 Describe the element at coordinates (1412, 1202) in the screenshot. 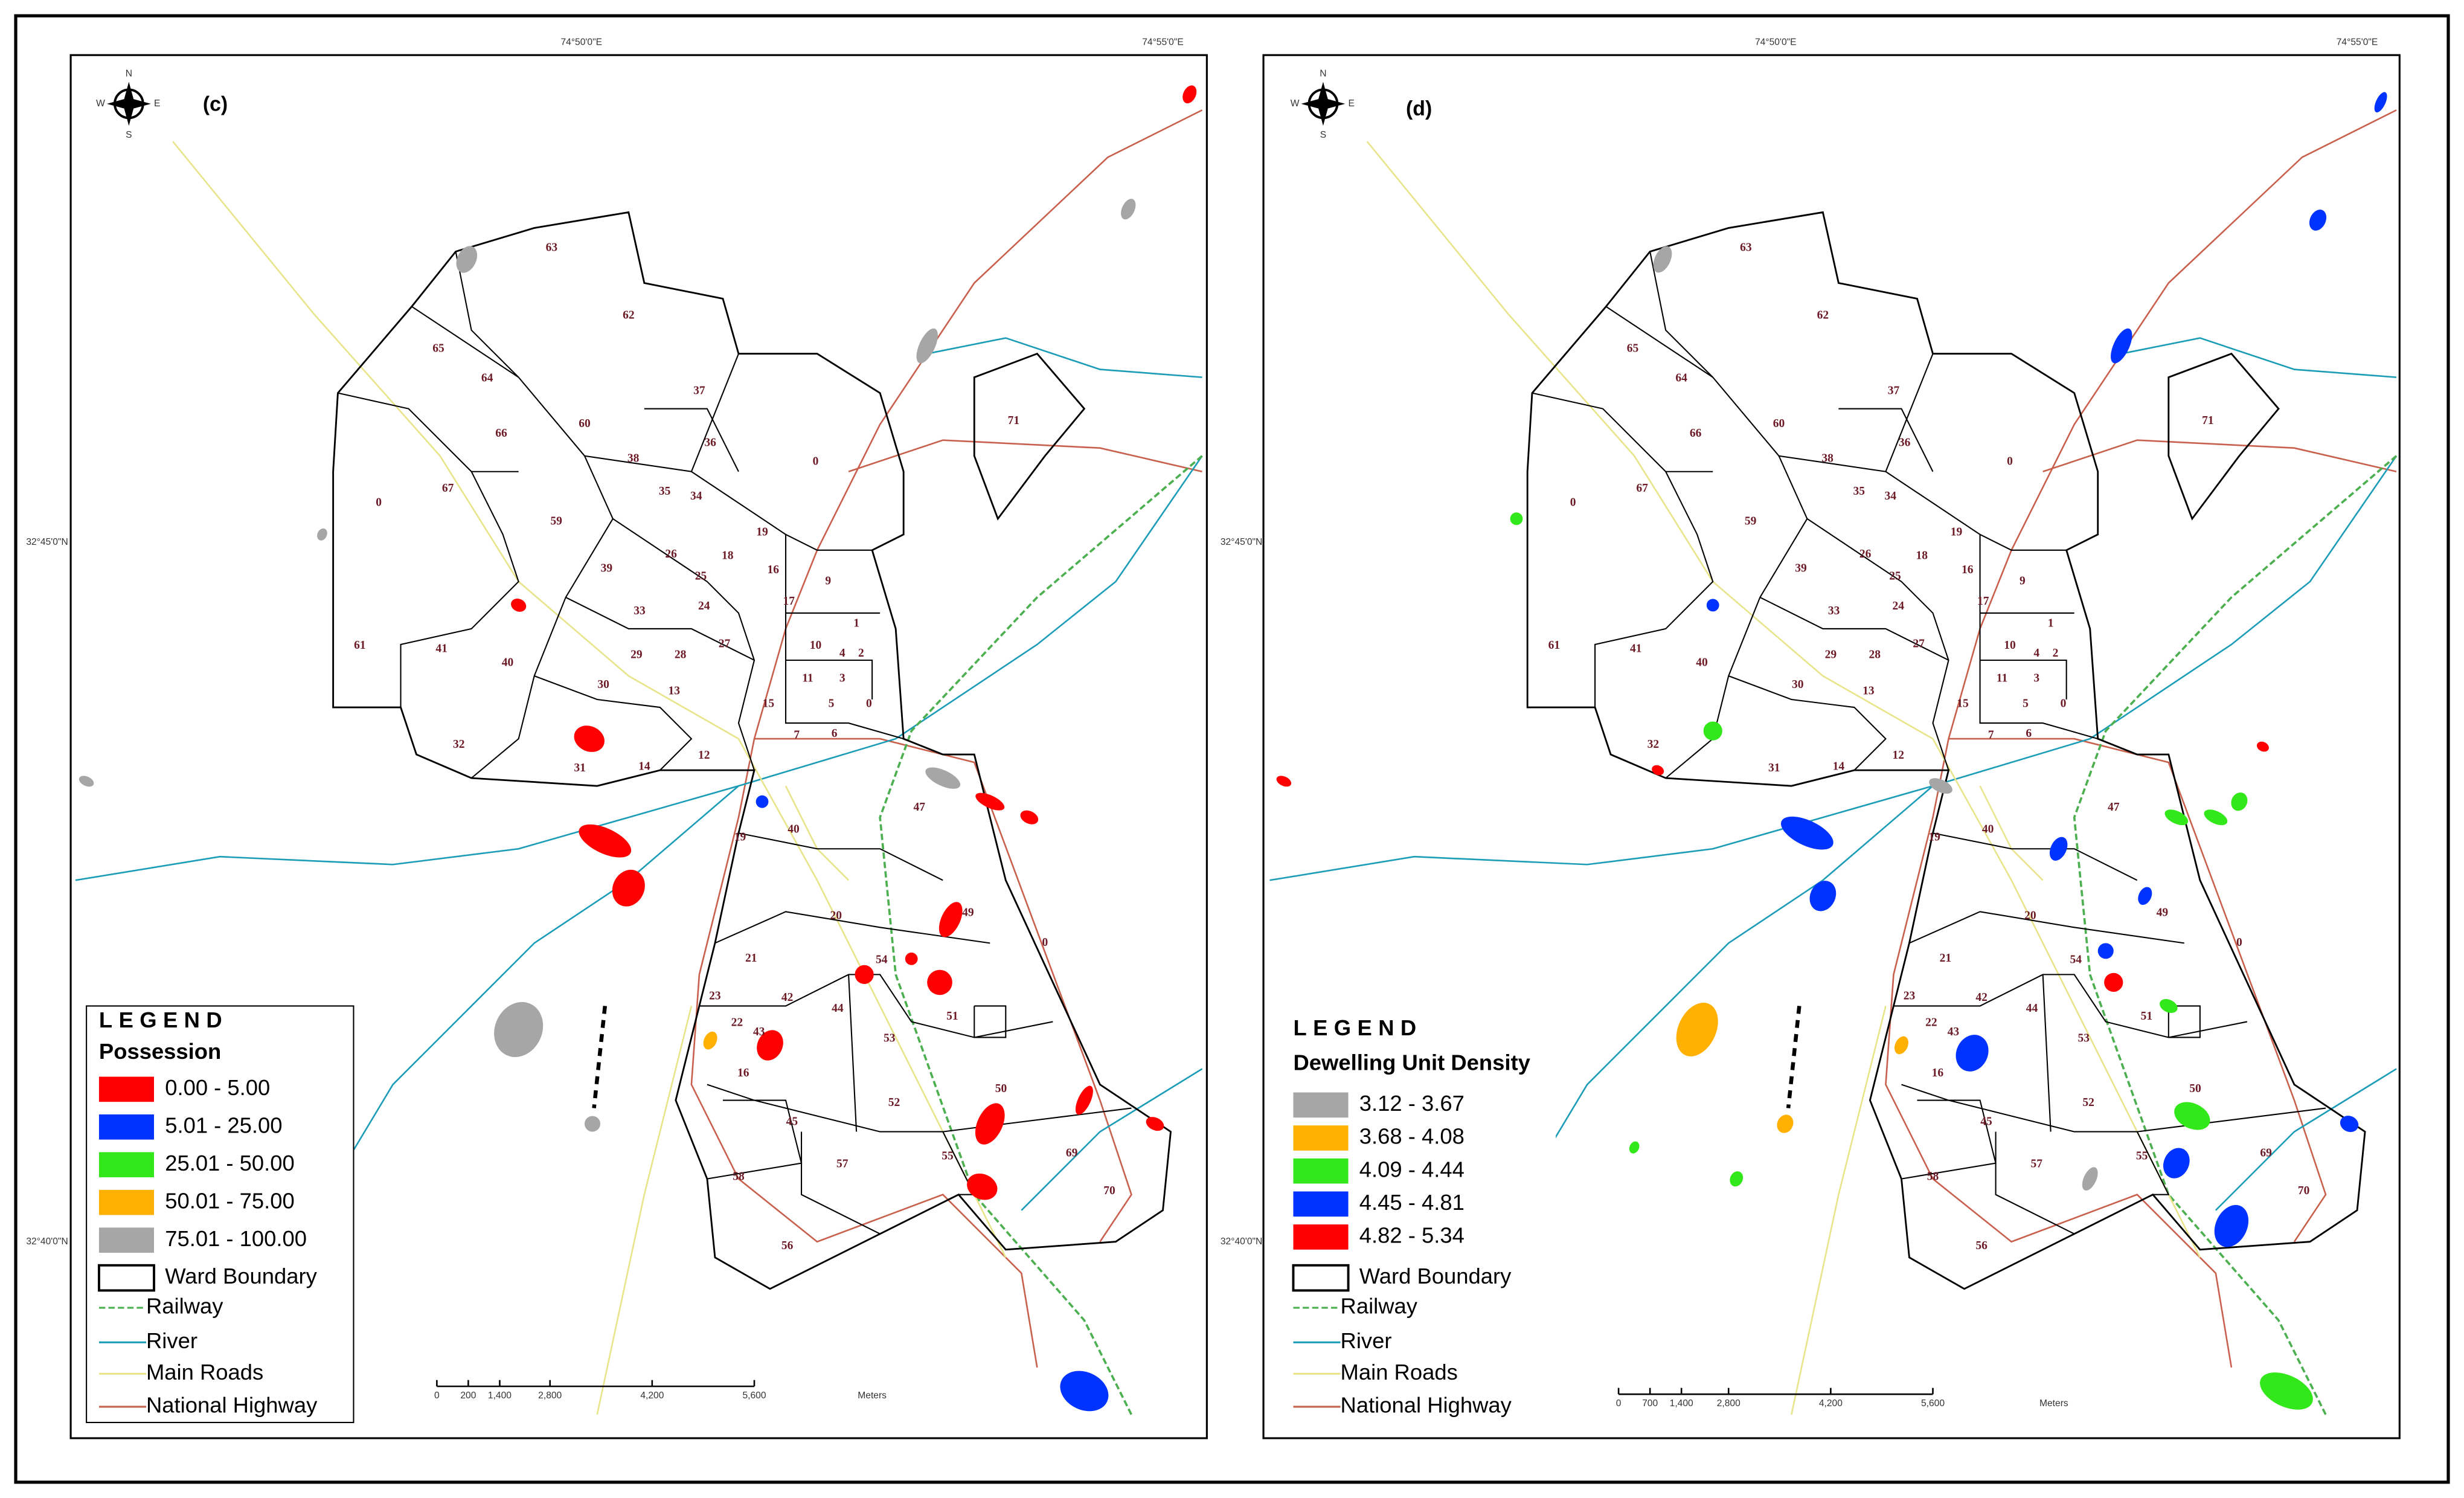

I see `legend-label: 4.45 - 4.81` at that location.